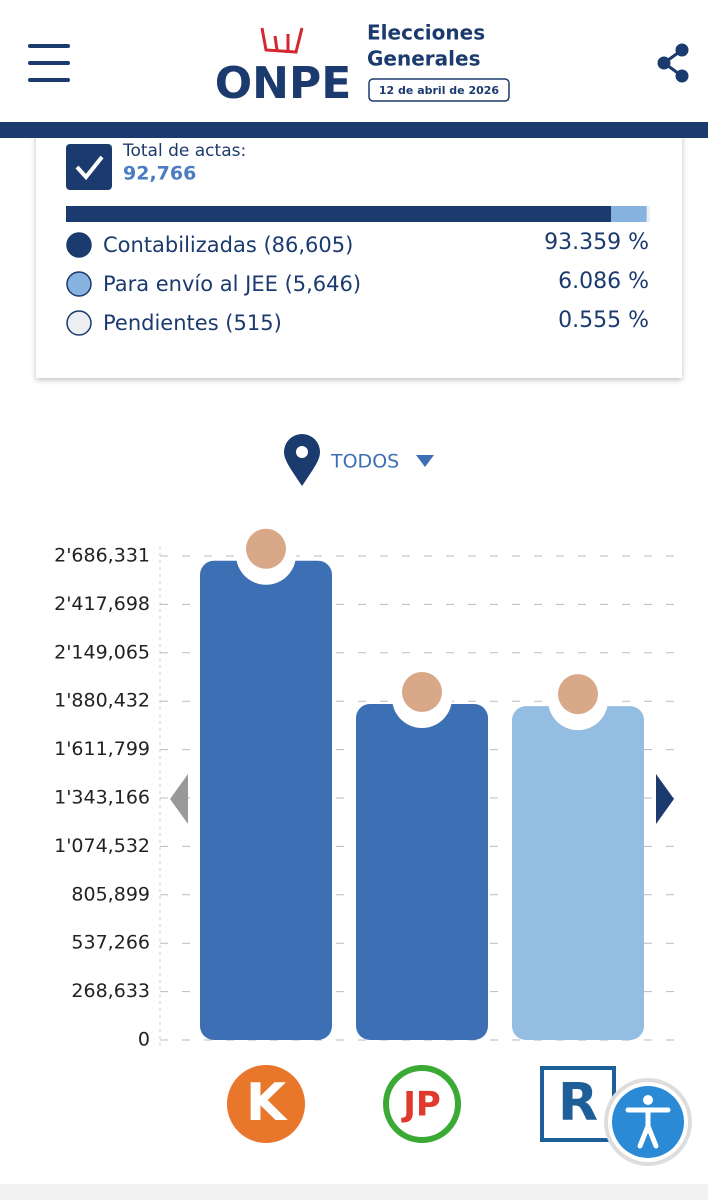  I want to click on y-tick-label: 268,633, so click(110, 991).